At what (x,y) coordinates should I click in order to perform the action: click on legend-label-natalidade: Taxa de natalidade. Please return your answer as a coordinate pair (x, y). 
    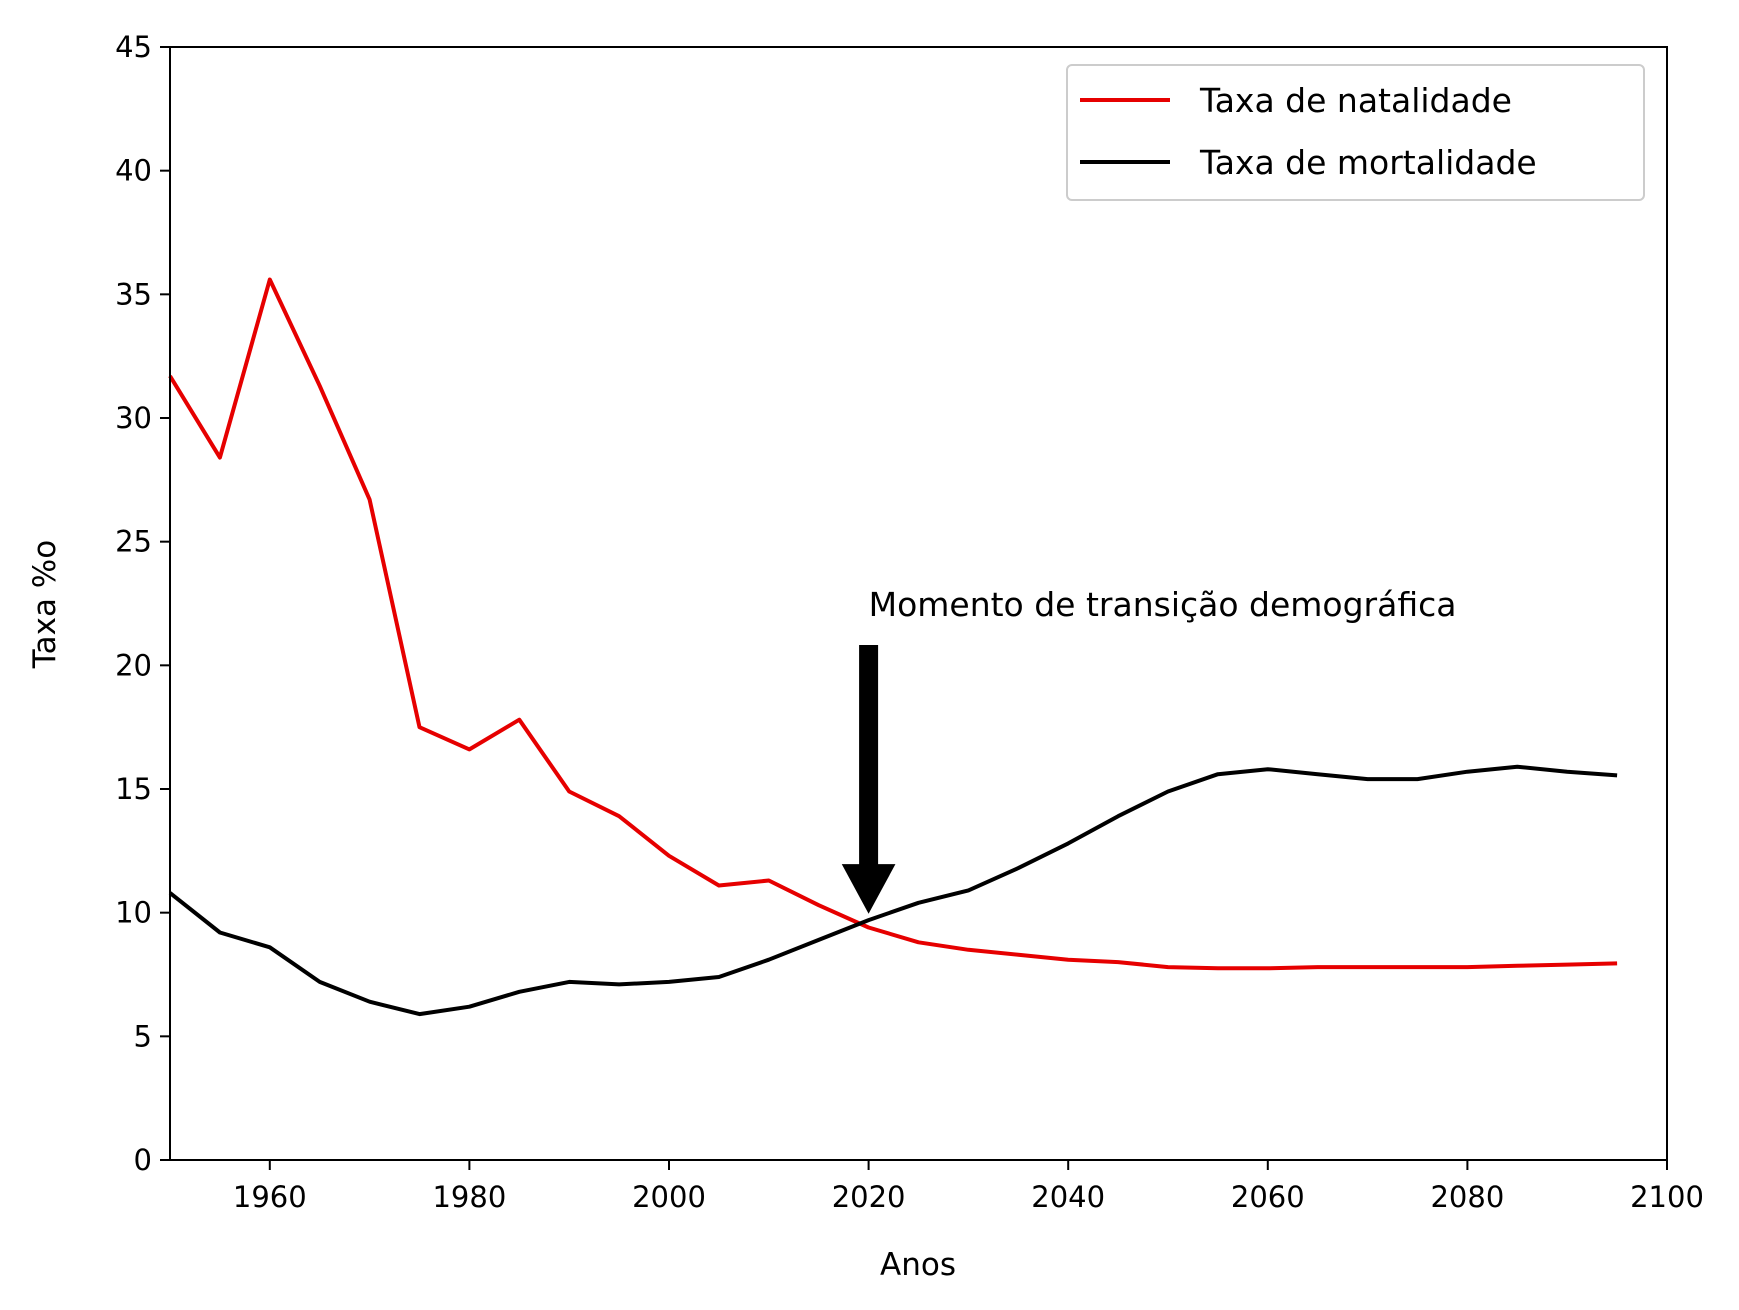
    Looking at the image, I should click on (1355, 100).